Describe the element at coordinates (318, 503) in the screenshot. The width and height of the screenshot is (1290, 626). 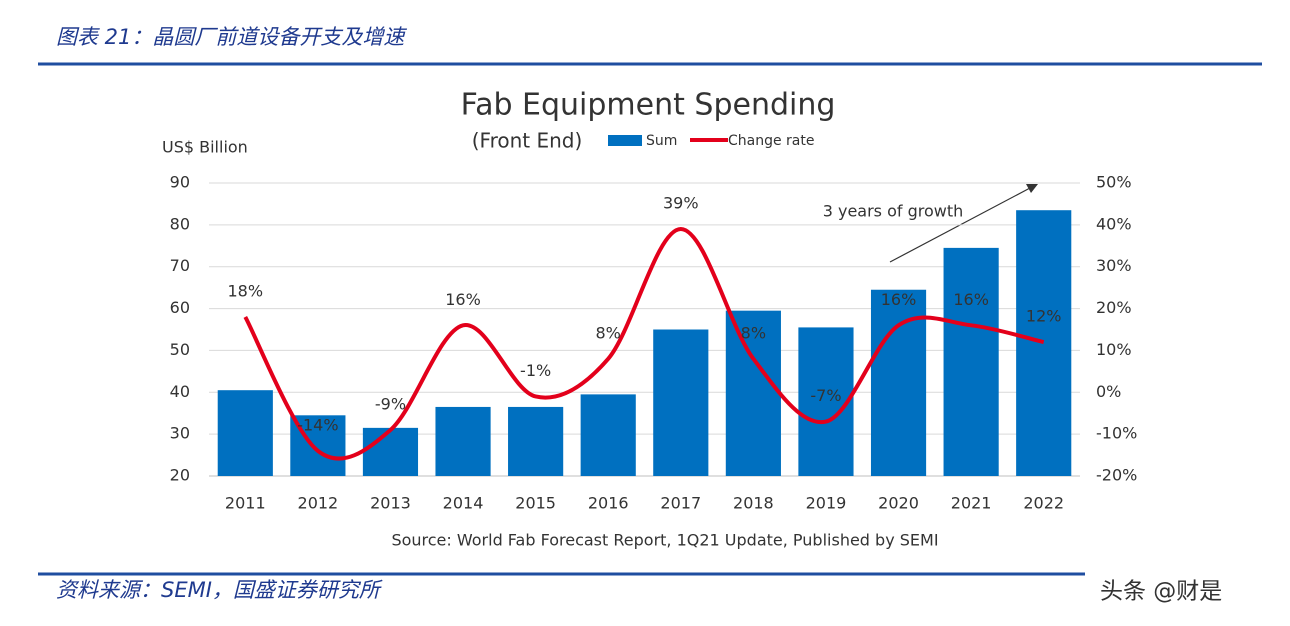
I see `x-tick-label: 2012` at that location.